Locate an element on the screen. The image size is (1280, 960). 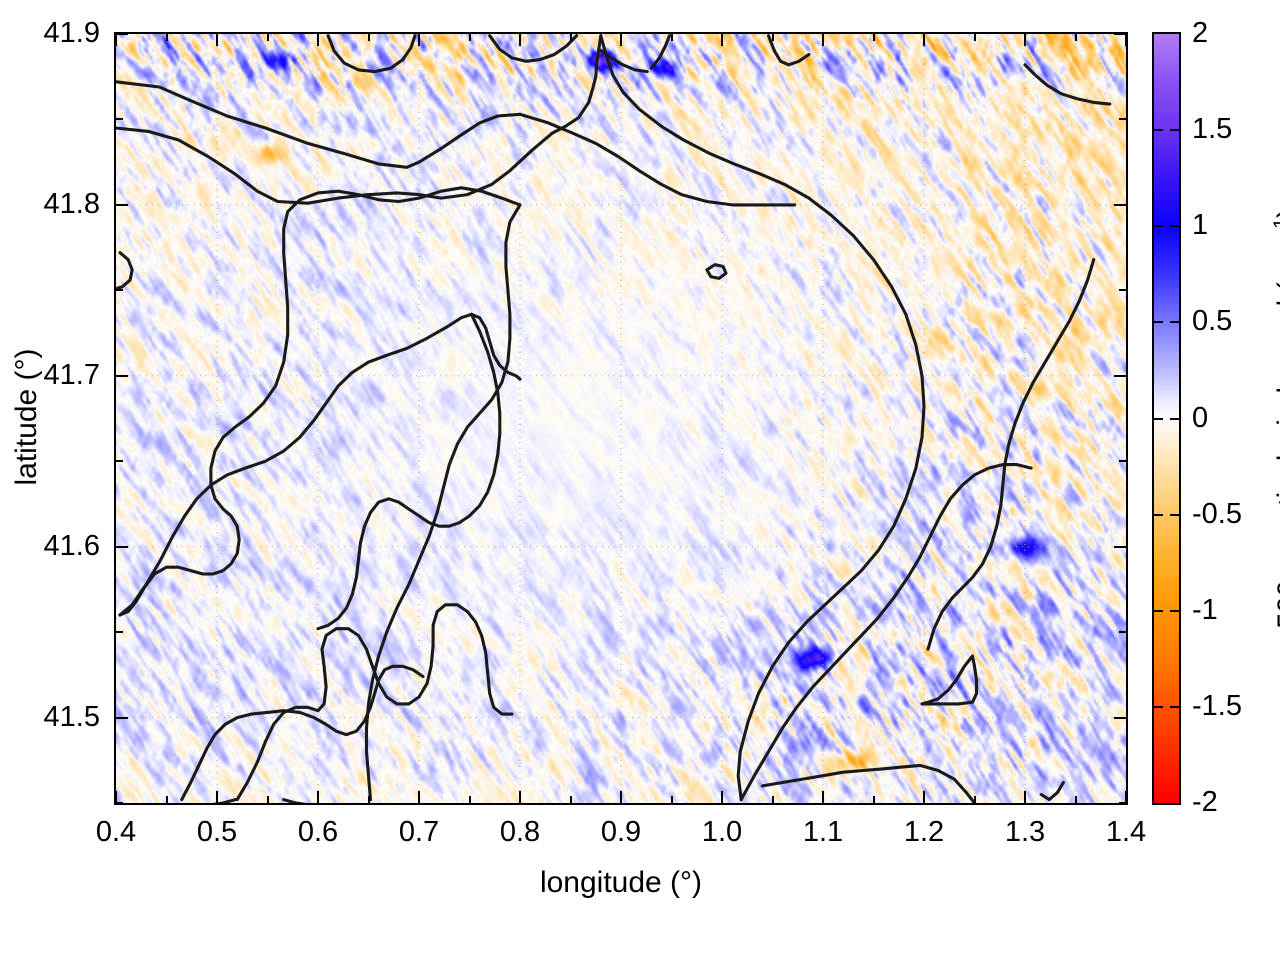
colorbar-tick-label: 1.5 is located at coordinates (1212, 129).